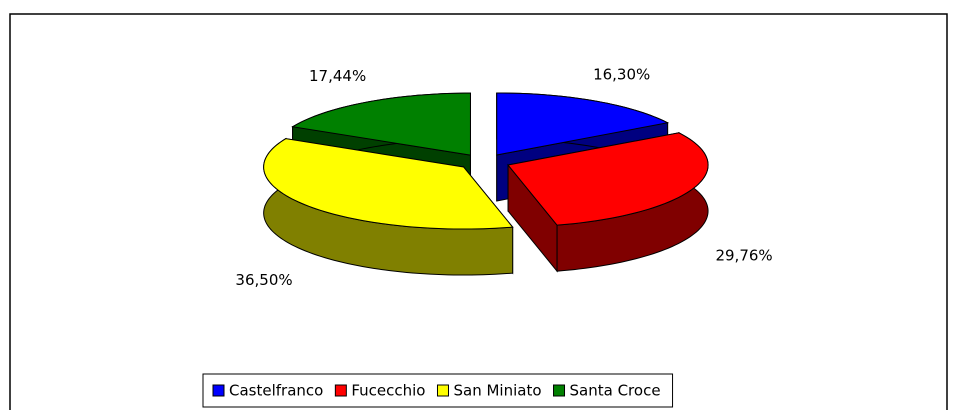 The width and height of the screenshot is (957, 410). I want to click on legend-label: Santa Croce, so click(615, 391).